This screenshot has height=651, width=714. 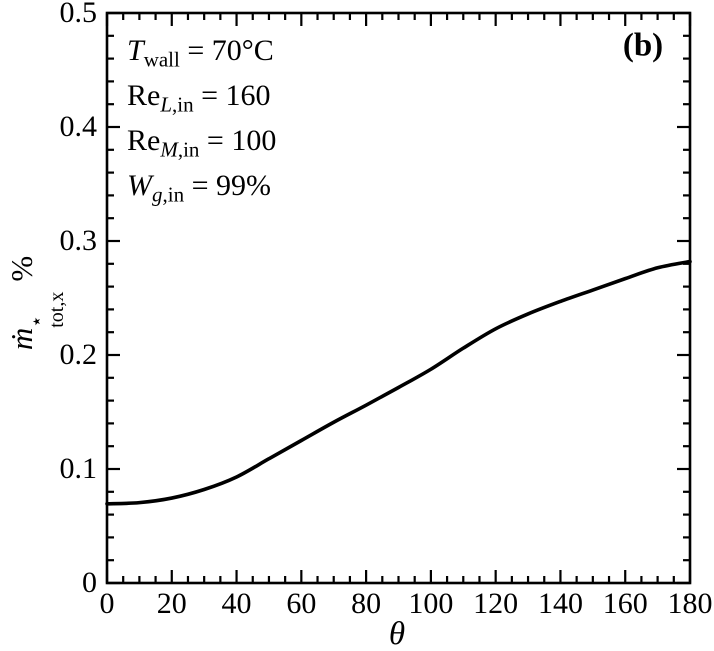 What do you see at coordinates (57, 309) in the screenshot?
I see `y-label-subscript: tot,x` at bounding box center [57, 309].